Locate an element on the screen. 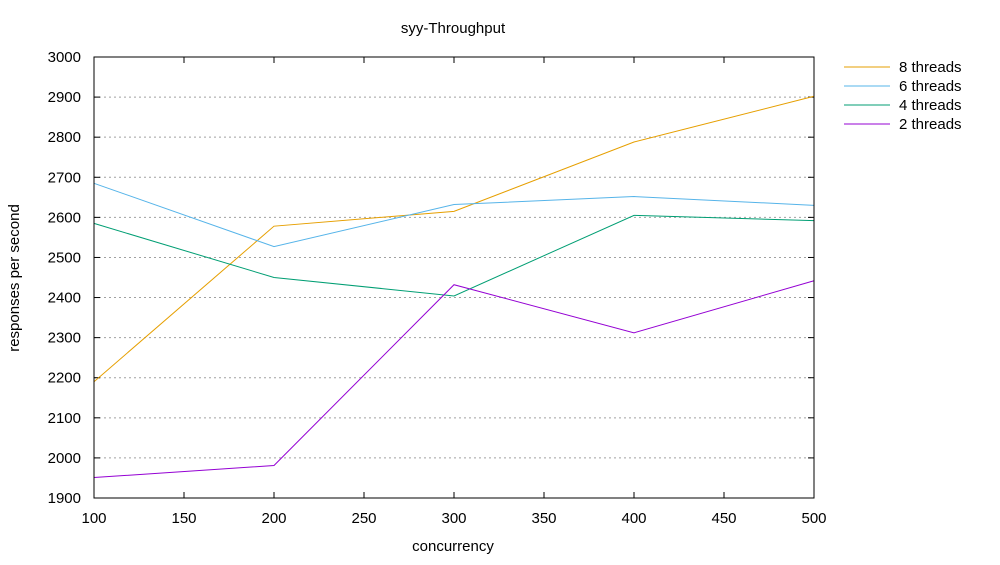 The height and width of the screenshot is (565, 1000). x-tick-label: 400 is located at coordinates (633, 518).